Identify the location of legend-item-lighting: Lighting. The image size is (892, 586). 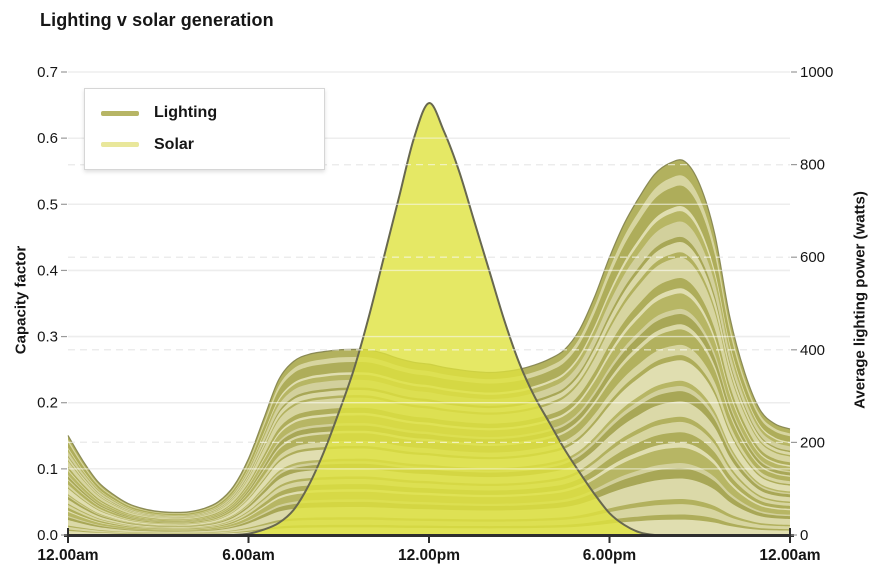
(204, 113).